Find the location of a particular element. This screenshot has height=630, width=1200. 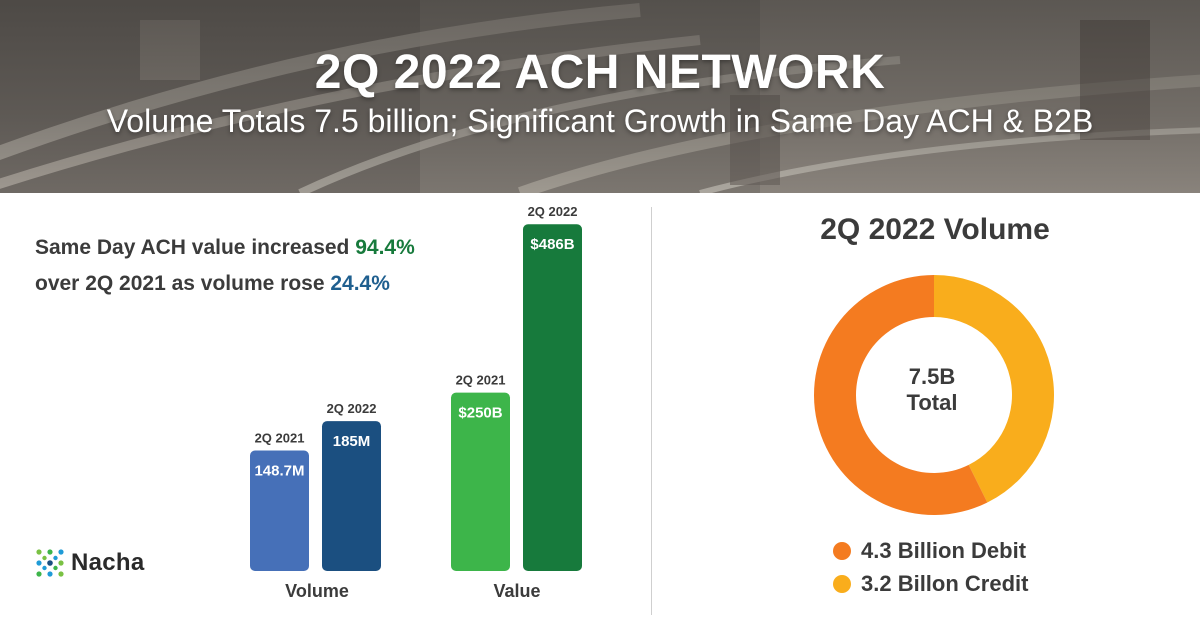

donut-slice-debit is located at coordinates (901, 395).